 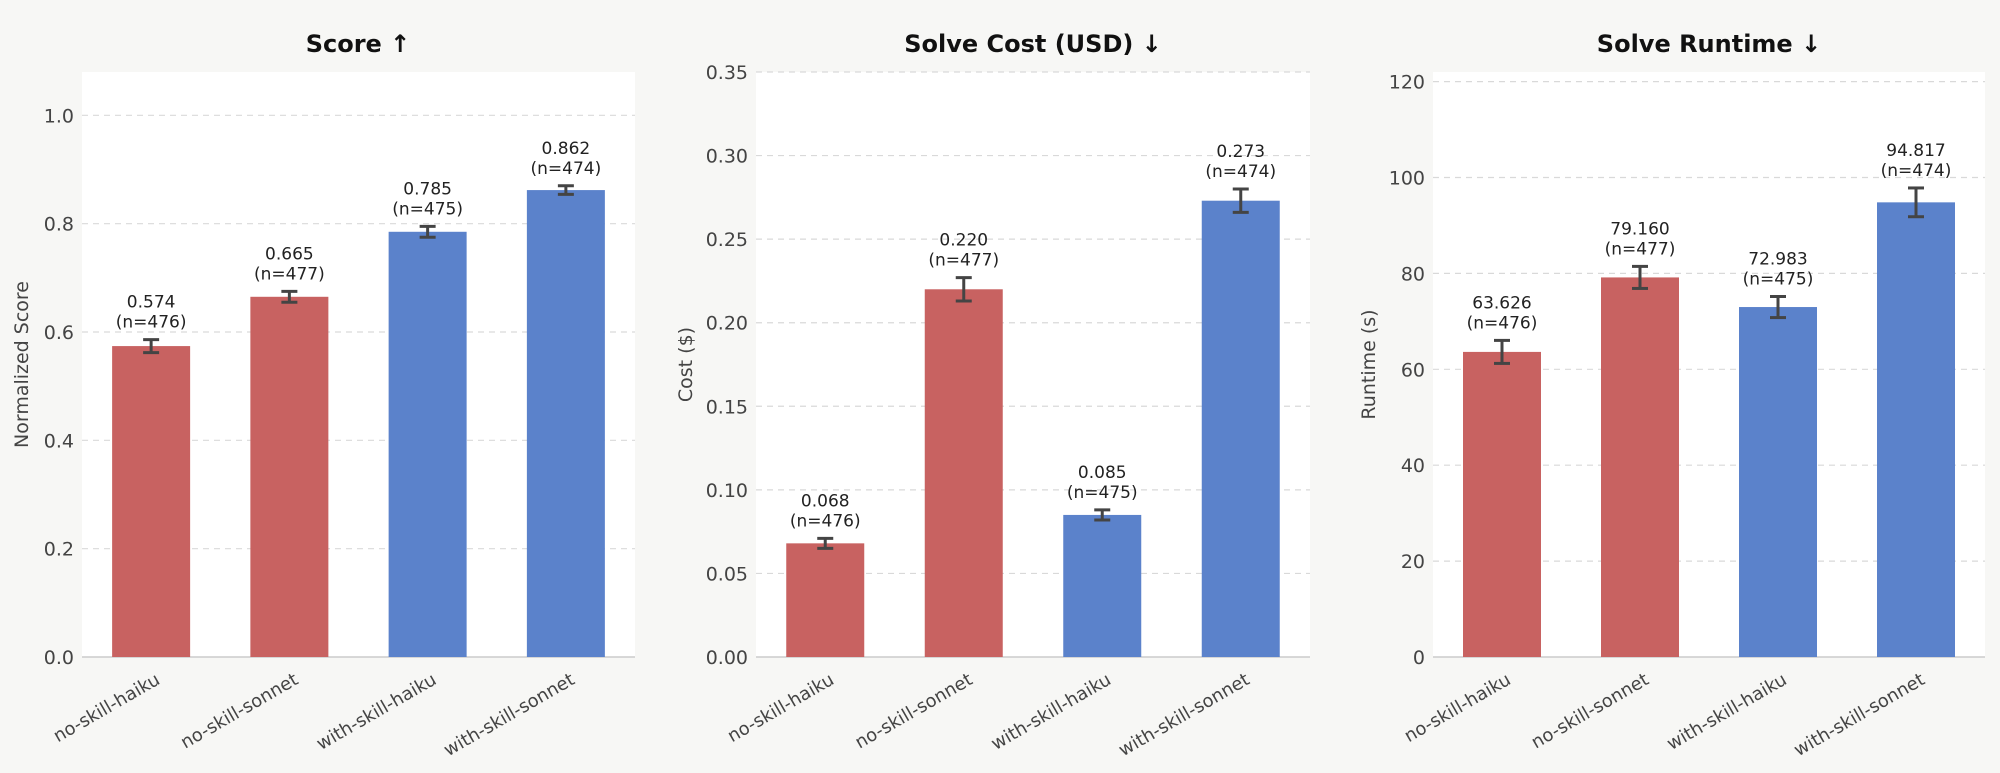 I want to click on y-tick-label: 0.25, so click(x=727, y=240).